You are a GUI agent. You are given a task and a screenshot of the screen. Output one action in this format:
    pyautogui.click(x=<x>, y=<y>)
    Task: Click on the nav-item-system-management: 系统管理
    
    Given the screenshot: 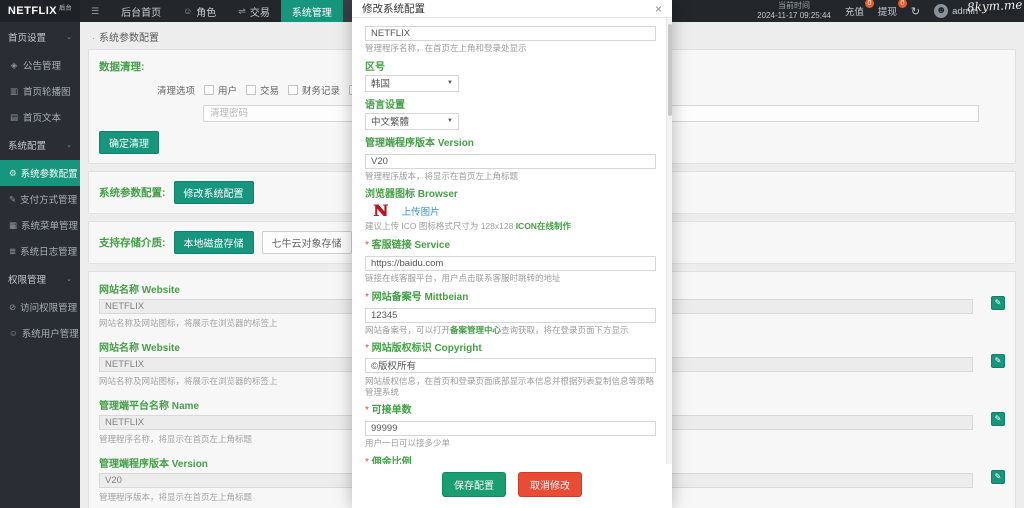 What is the action you would take?
    pyautogui.click(x=311, y=11)
    